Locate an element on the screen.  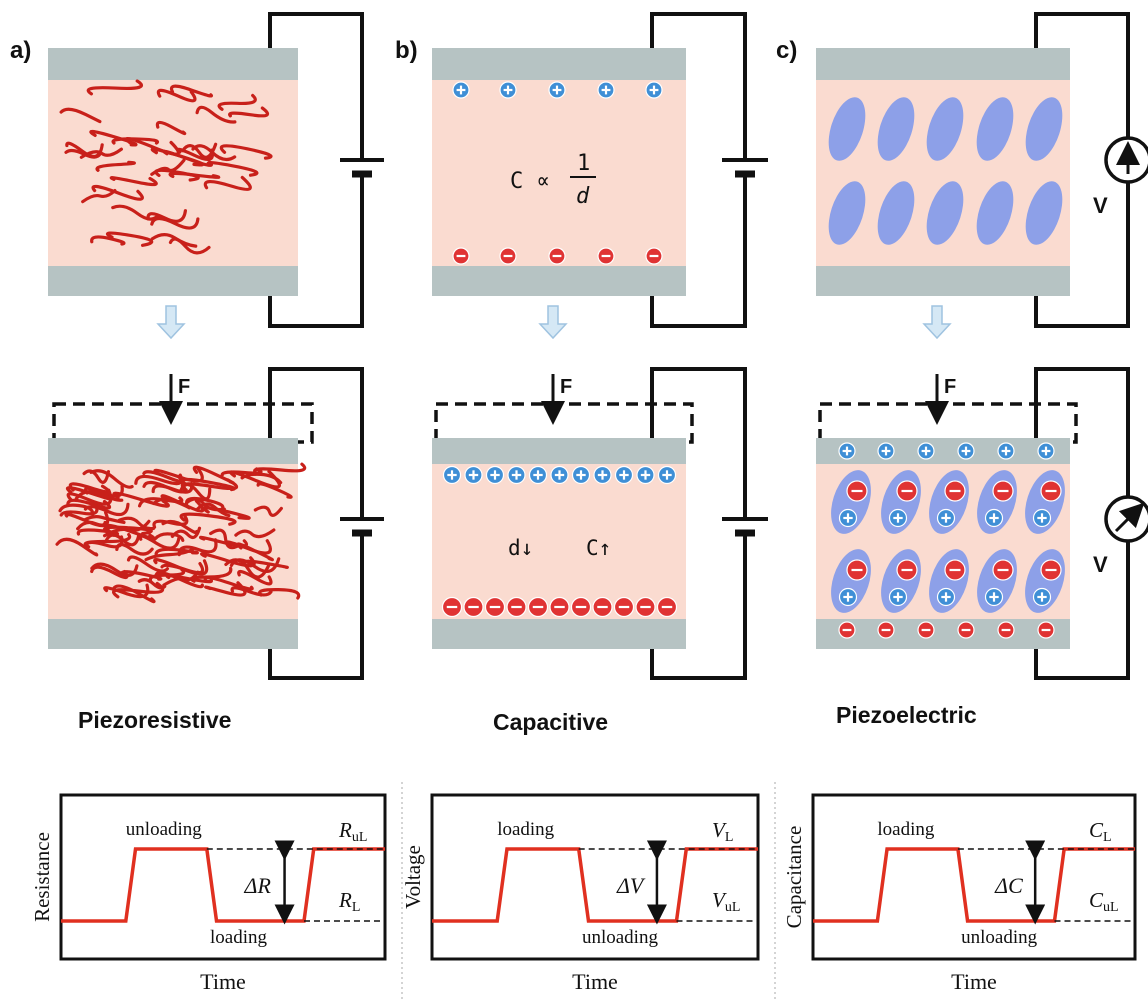
capacitance-increase: C↑ is located at coordinates (598, 548).